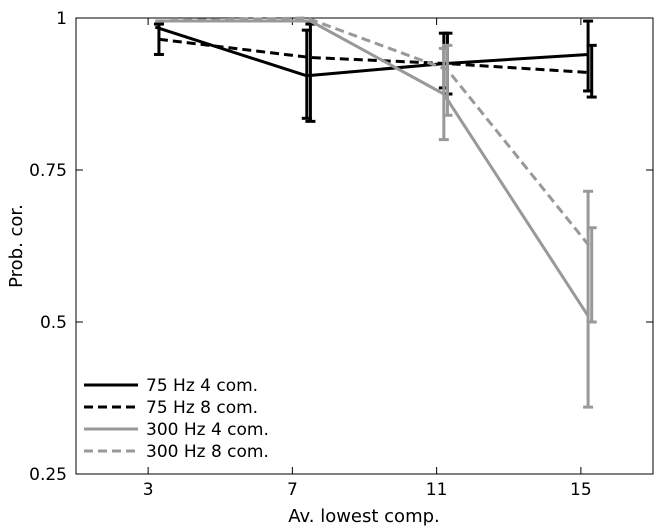  What do you see at coordinates (148, 490) in the screenshot?
I see `x-tick-label: 3` at bounding box center [148, 490].